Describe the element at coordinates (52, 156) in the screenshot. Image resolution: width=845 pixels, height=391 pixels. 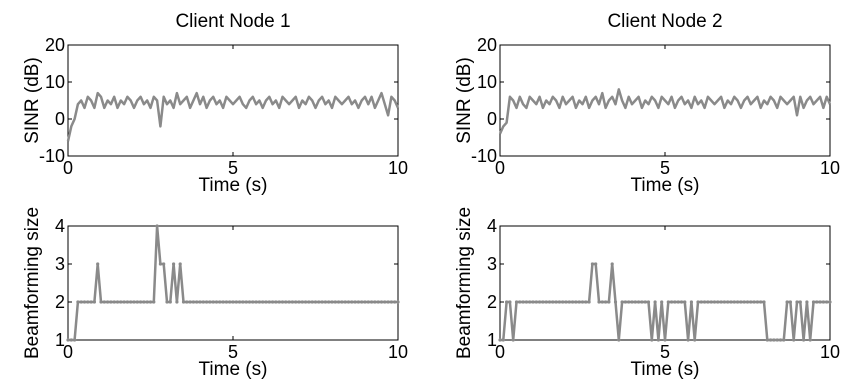
I see `y-tick-label: -10` at that location.